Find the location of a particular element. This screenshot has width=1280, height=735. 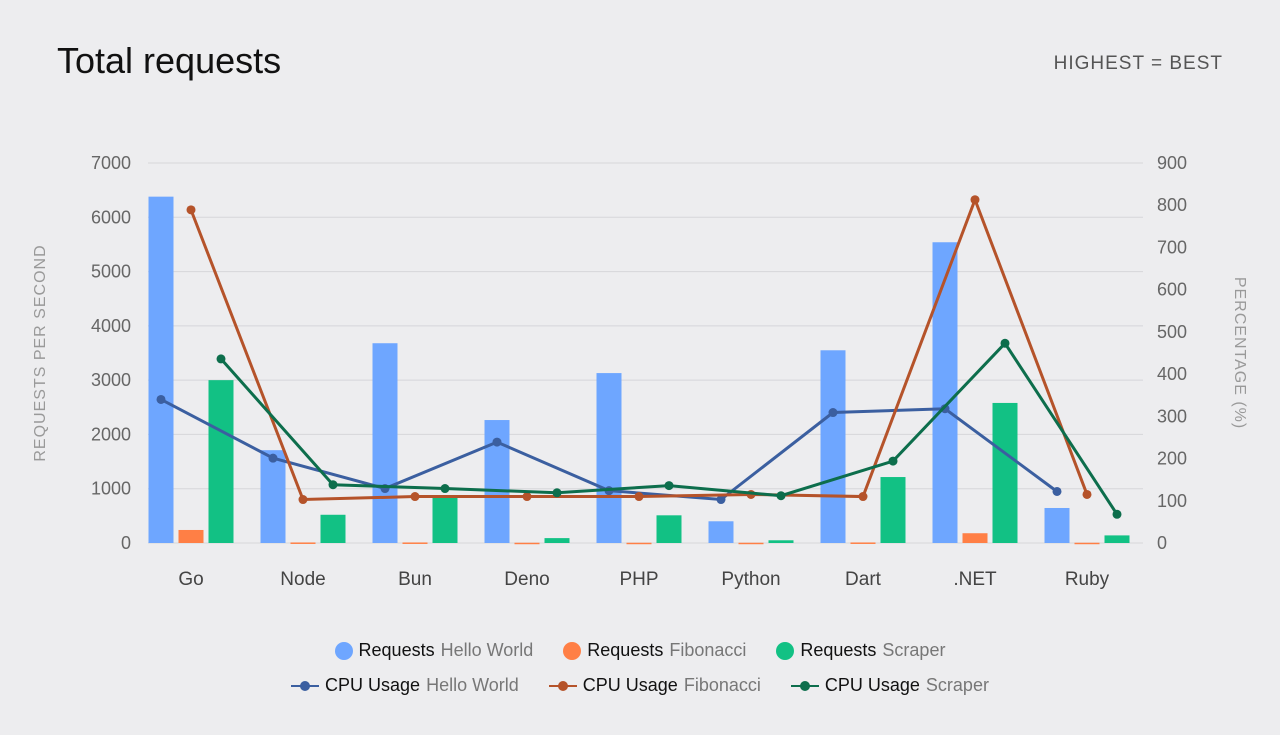

x-tick-label: Ruby is located at coordinates (1087, 579).